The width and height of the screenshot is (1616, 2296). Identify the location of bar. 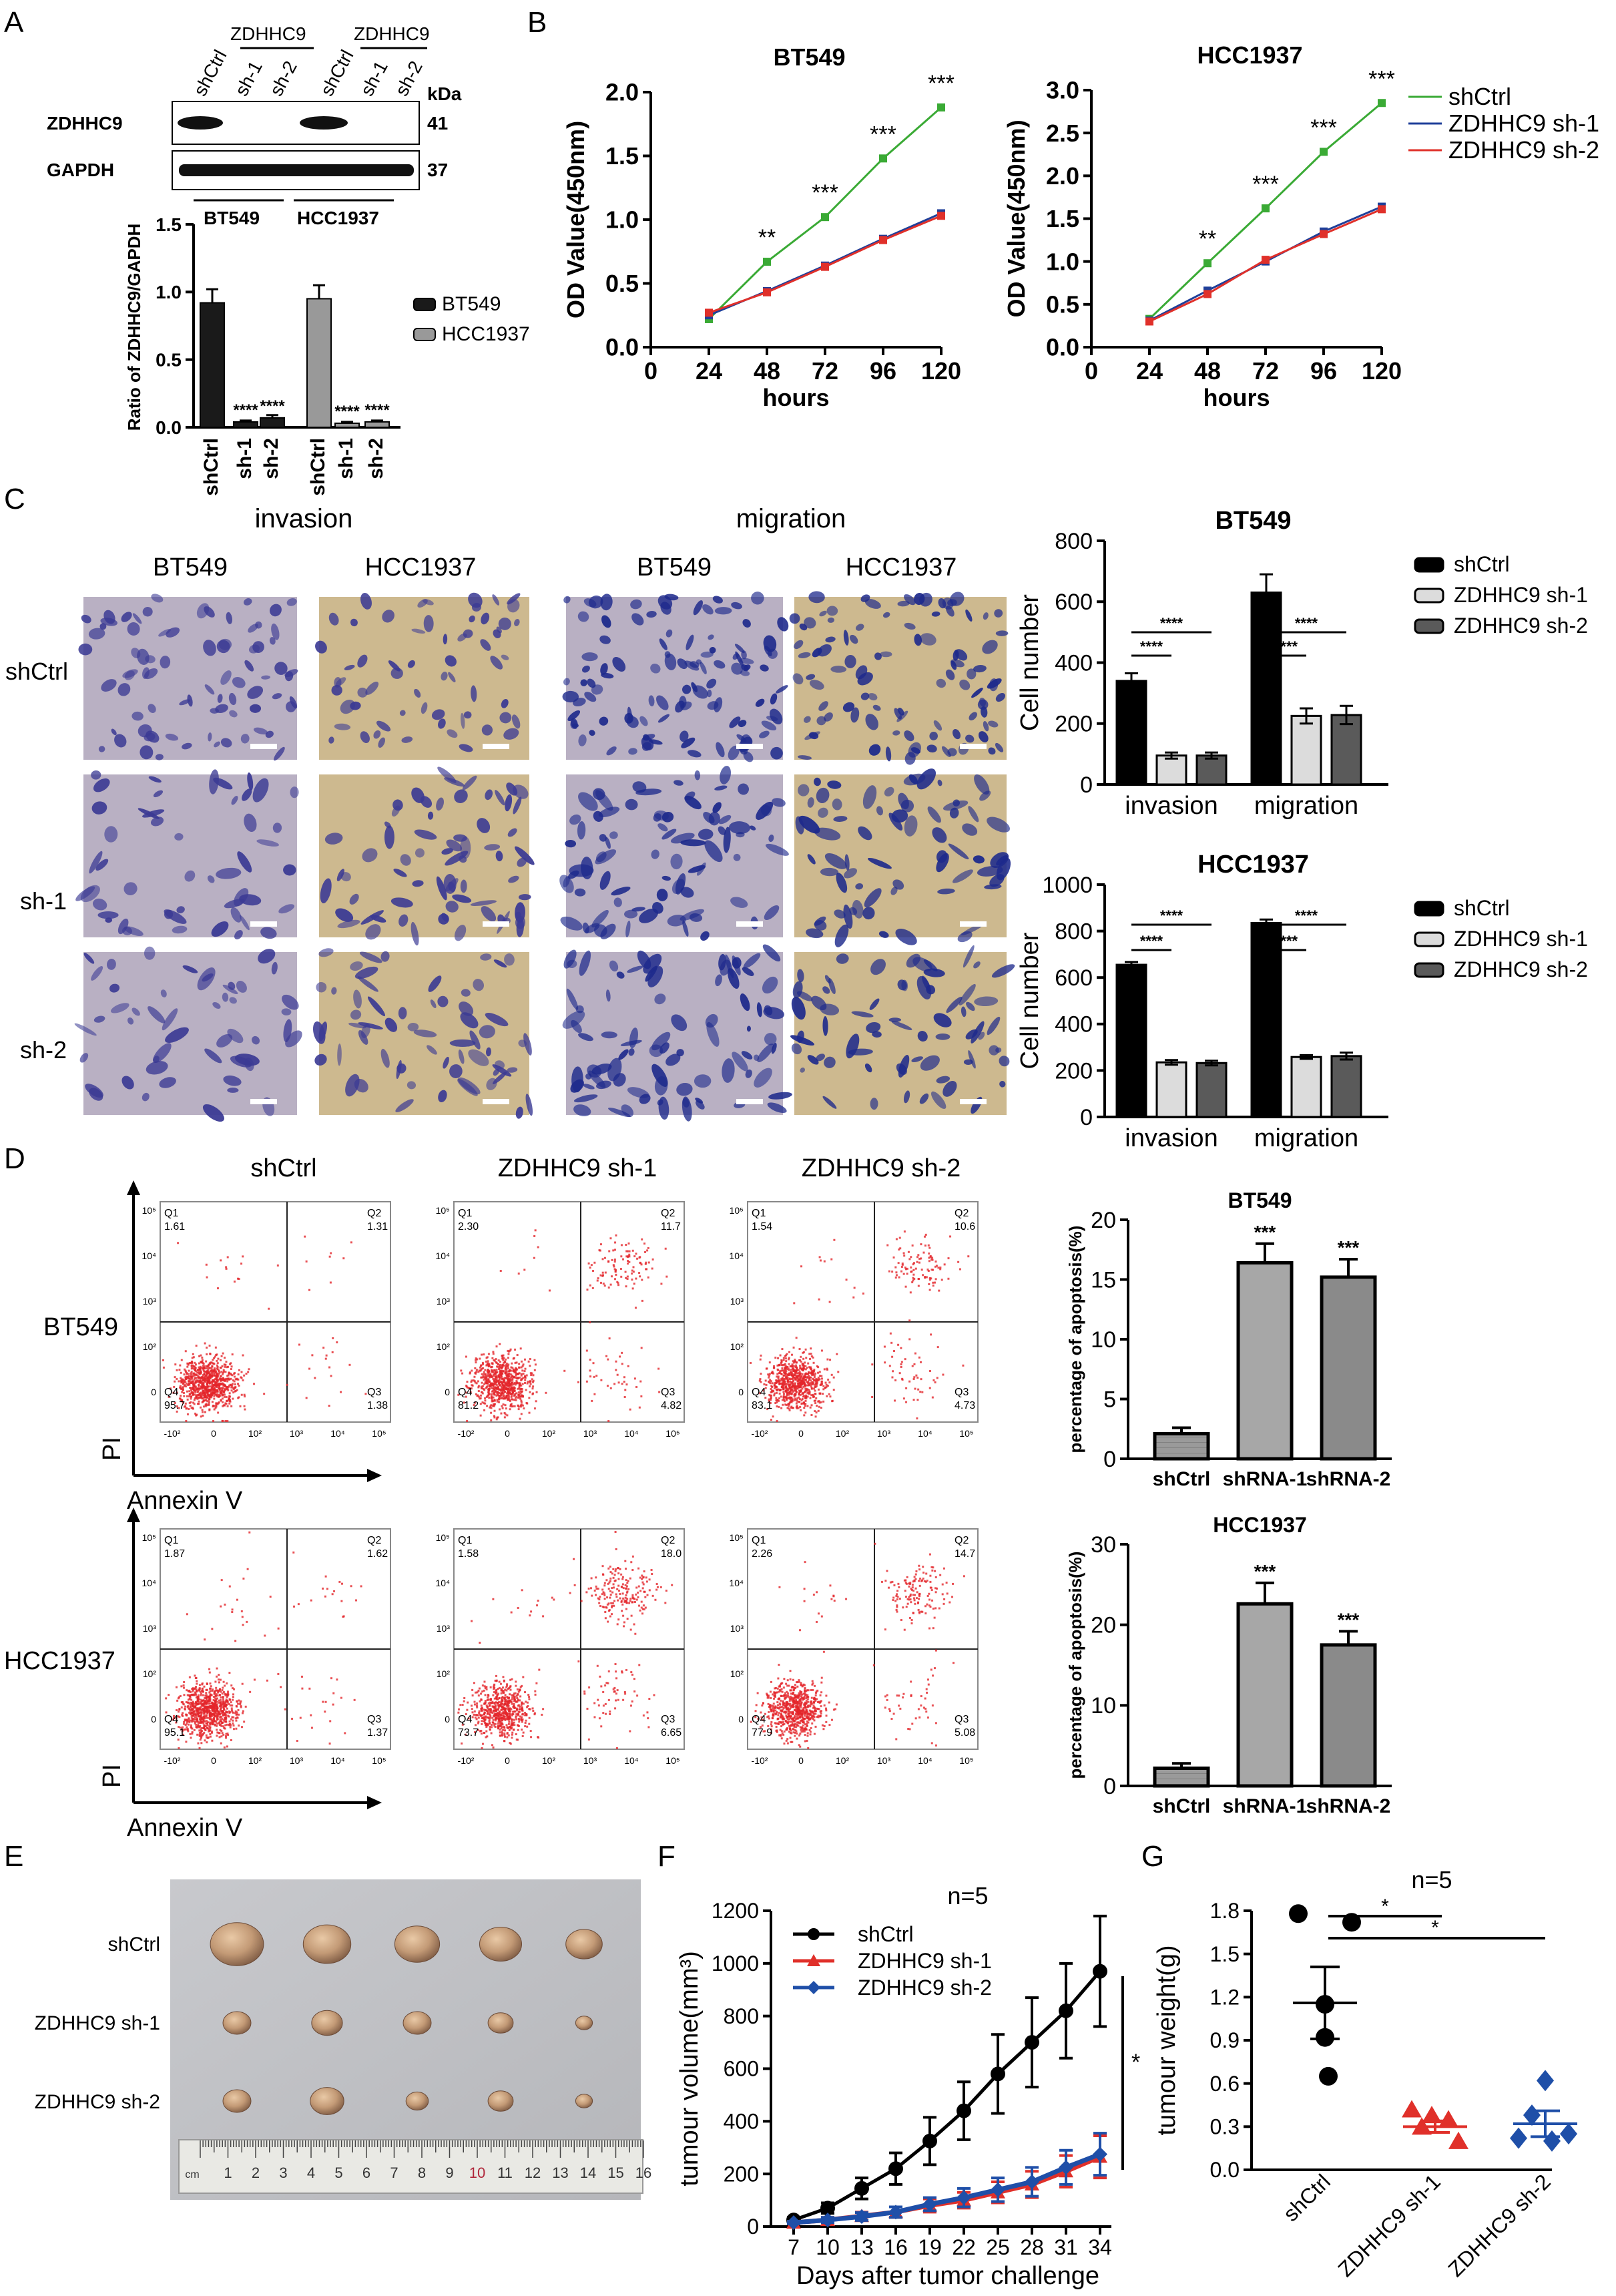
(1171, 770).